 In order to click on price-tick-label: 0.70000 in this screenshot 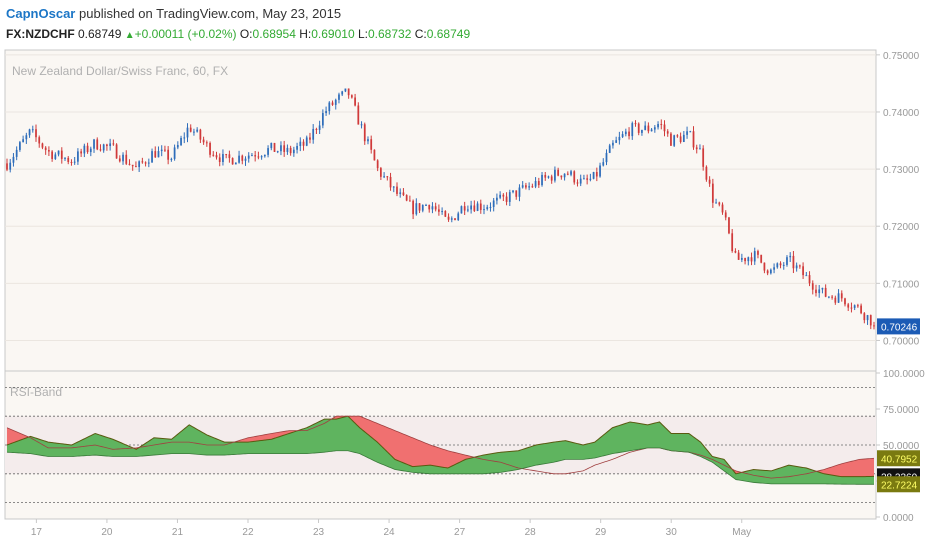, I will do `click(901, 341)`.